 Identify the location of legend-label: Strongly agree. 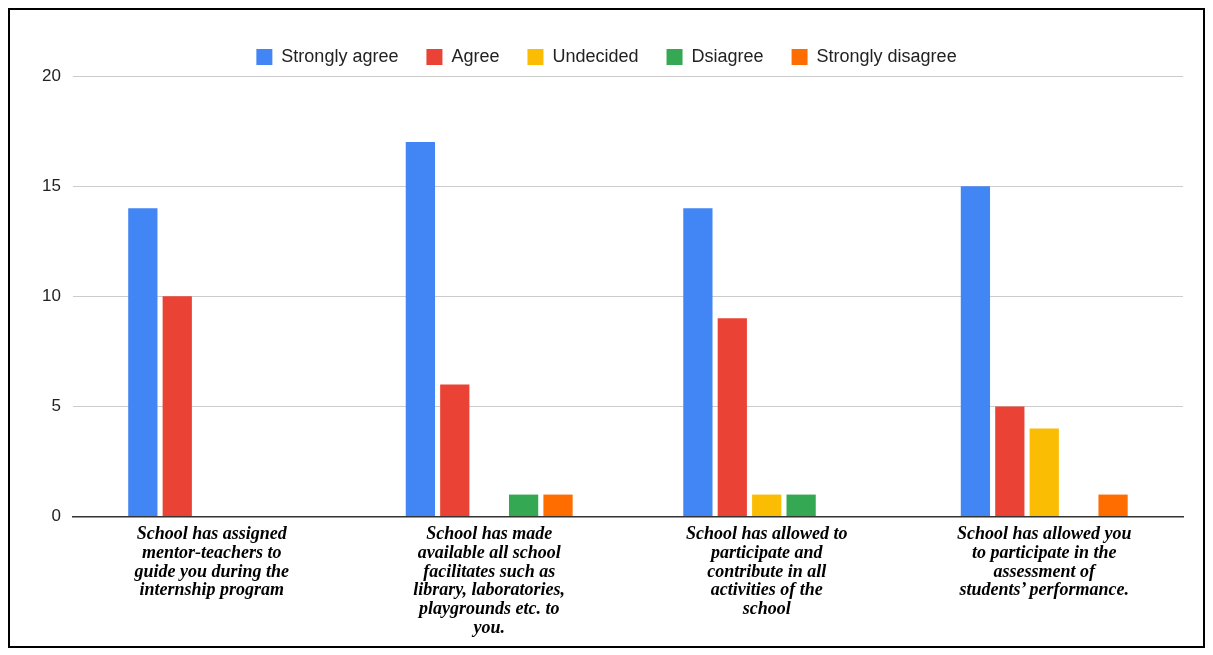
(340, 55).